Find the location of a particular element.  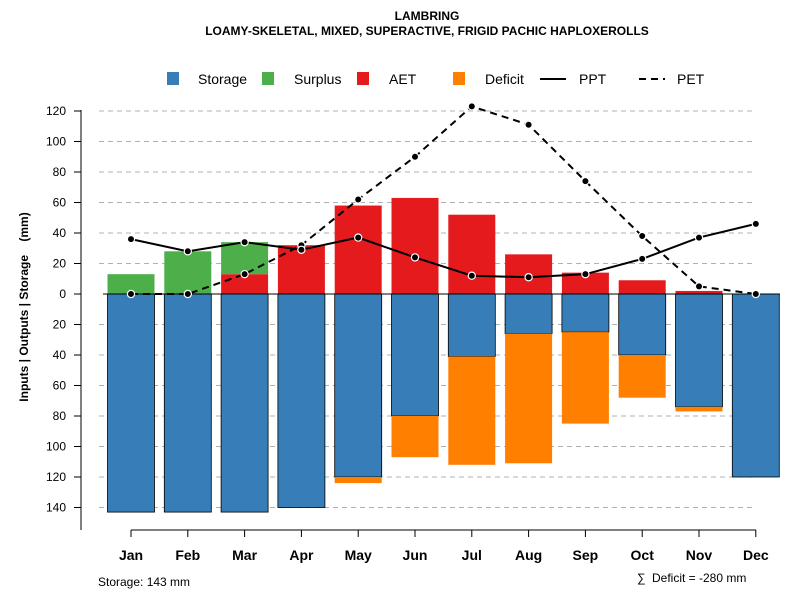

y-axis-label: Inputs | Outputs | Storage (mm) is located at coordinates (24, 306).